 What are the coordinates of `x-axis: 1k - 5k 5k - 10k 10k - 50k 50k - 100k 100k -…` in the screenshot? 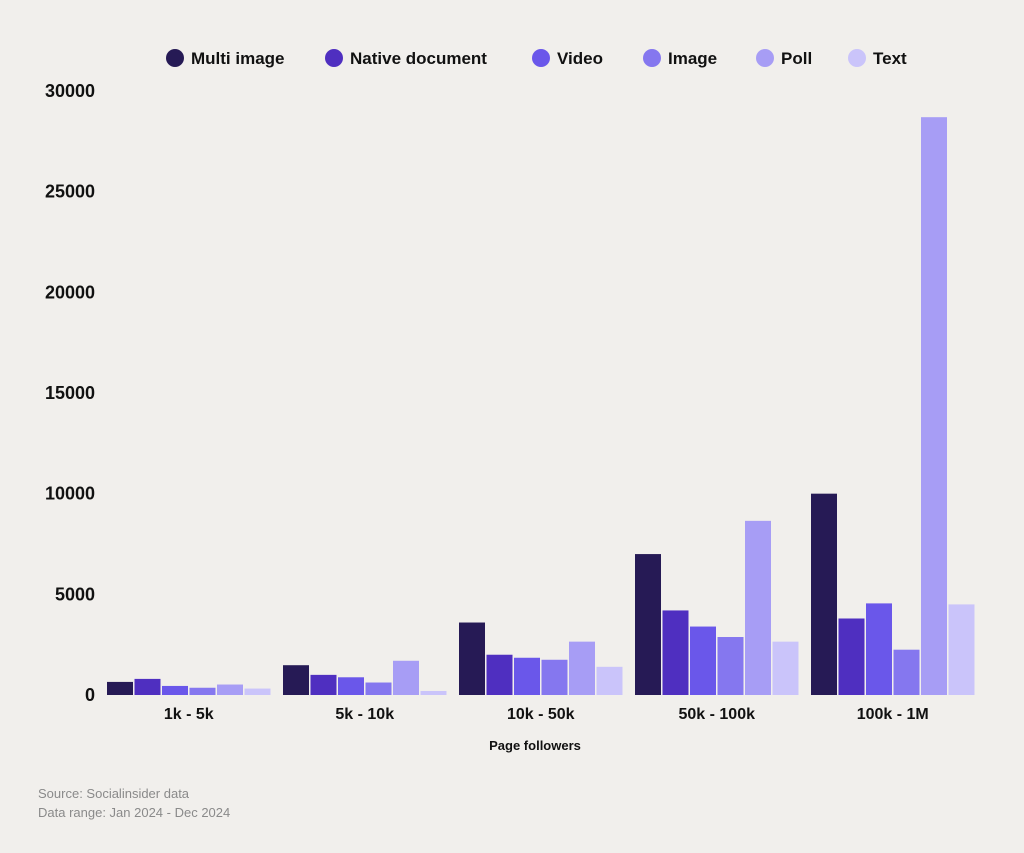 It's located at (546, 714).